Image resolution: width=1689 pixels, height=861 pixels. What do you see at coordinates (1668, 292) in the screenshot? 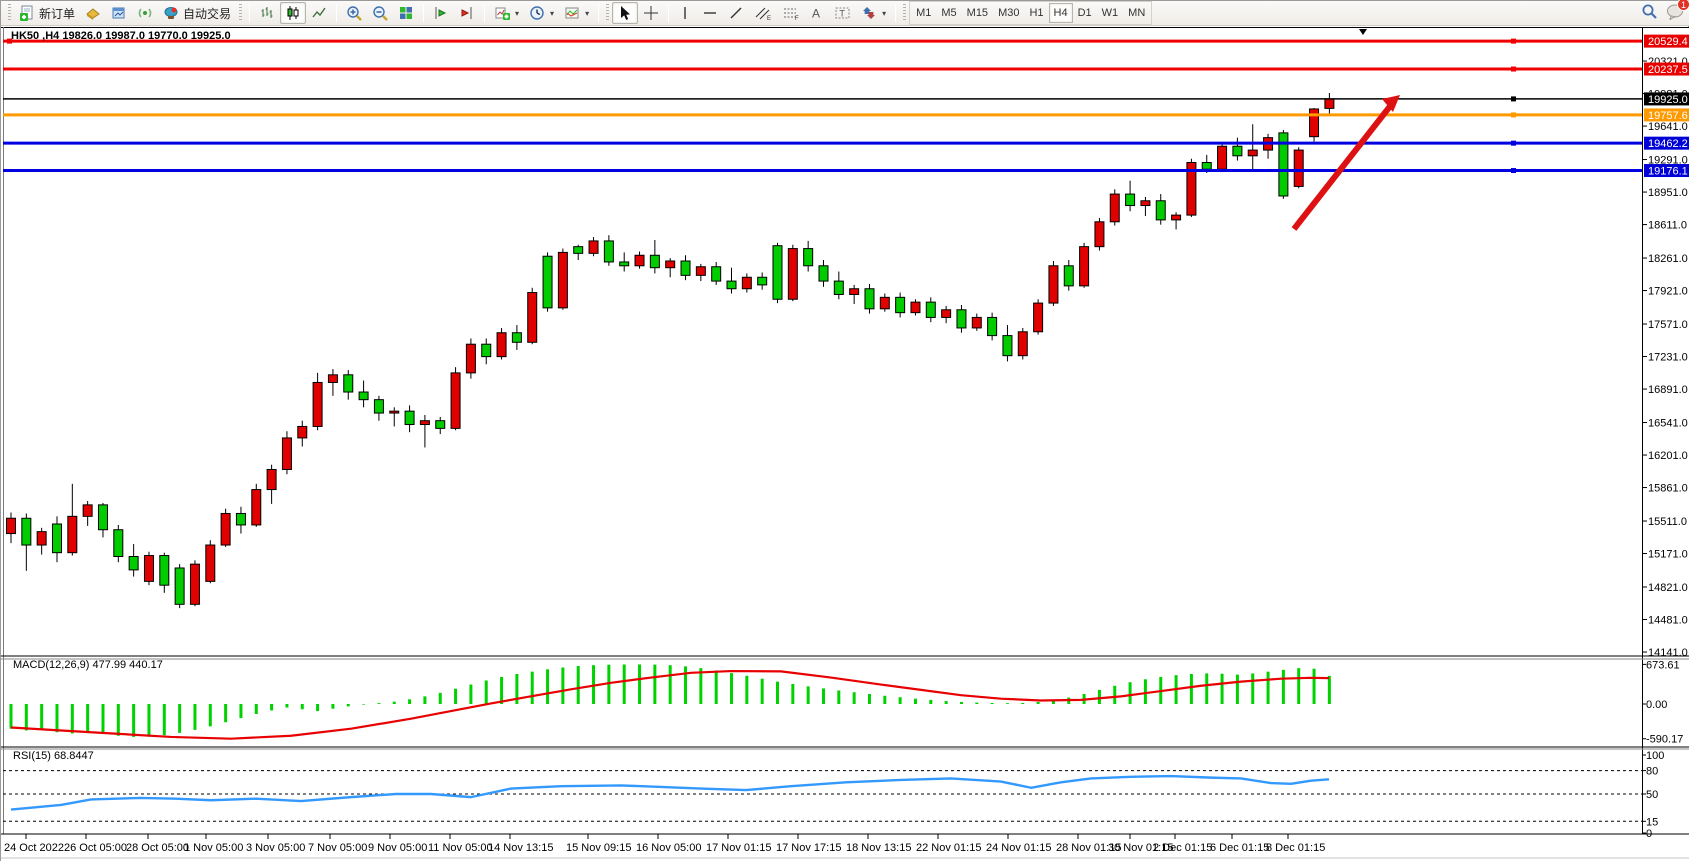
I see `price-tick-label: 17921.0` at bounding box center [1668, 292].